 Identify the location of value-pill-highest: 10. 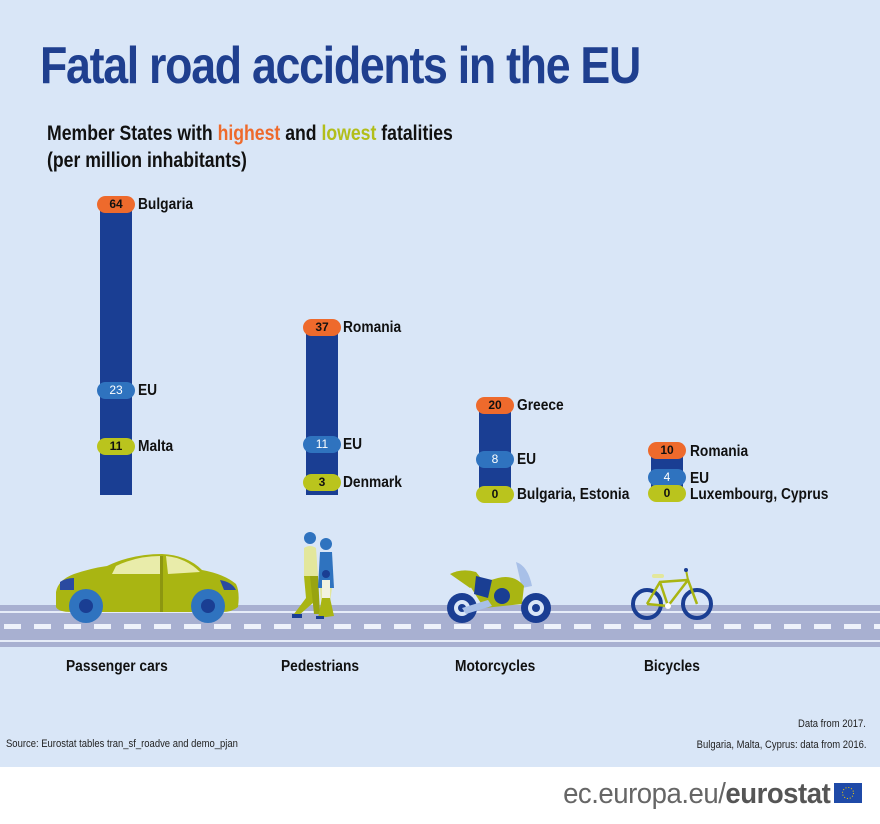
(667, 450).